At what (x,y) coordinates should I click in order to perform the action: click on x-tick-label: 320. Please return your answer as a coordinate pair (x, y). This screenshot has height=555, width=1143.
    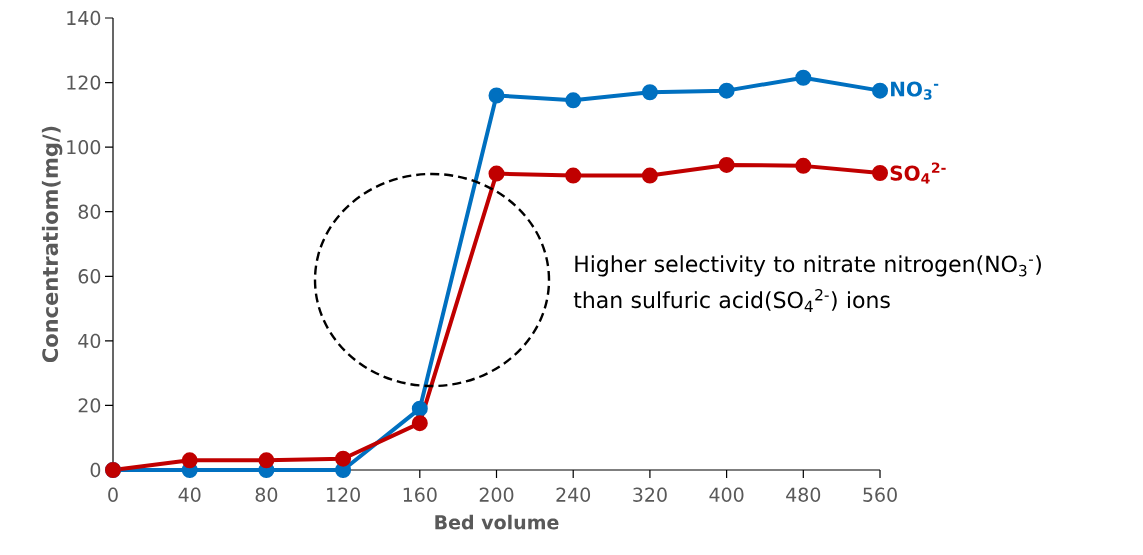
    Looking at the image, I should click on (650, 494).